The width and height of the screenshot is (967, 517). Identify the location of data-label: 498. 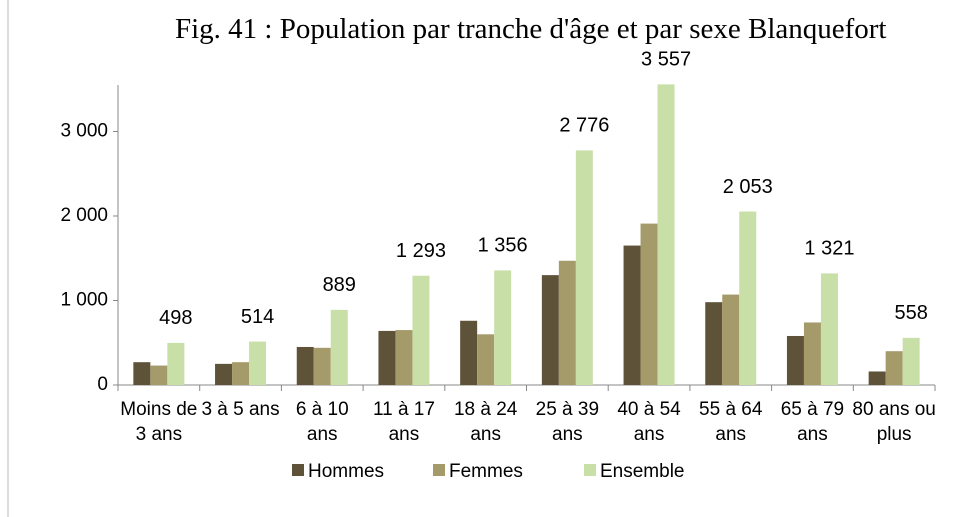
(175, 318).